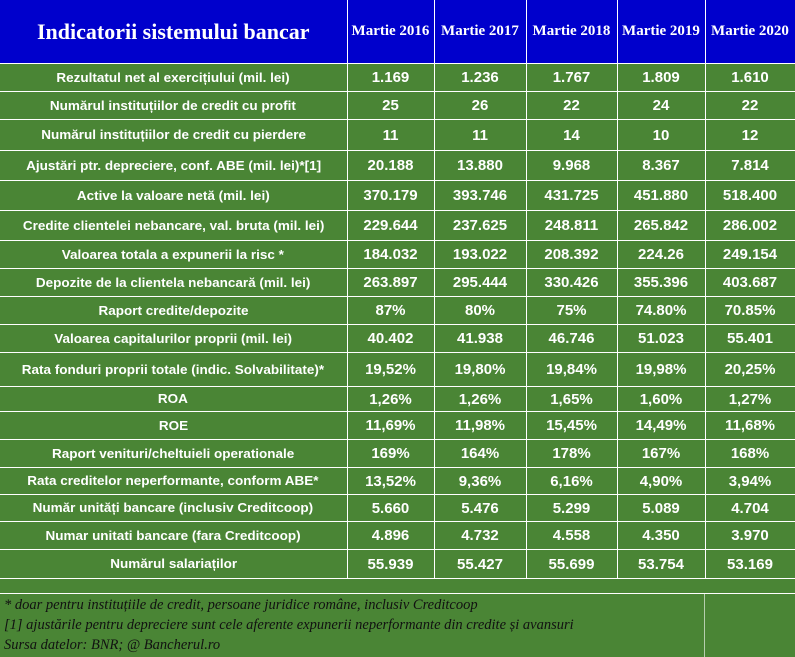 This screenshot has width=795, height=657. What do you see at coordinates (572, 508) in the screenshot?
I see `row-value: 5.299` at bounding box center [572, 508].